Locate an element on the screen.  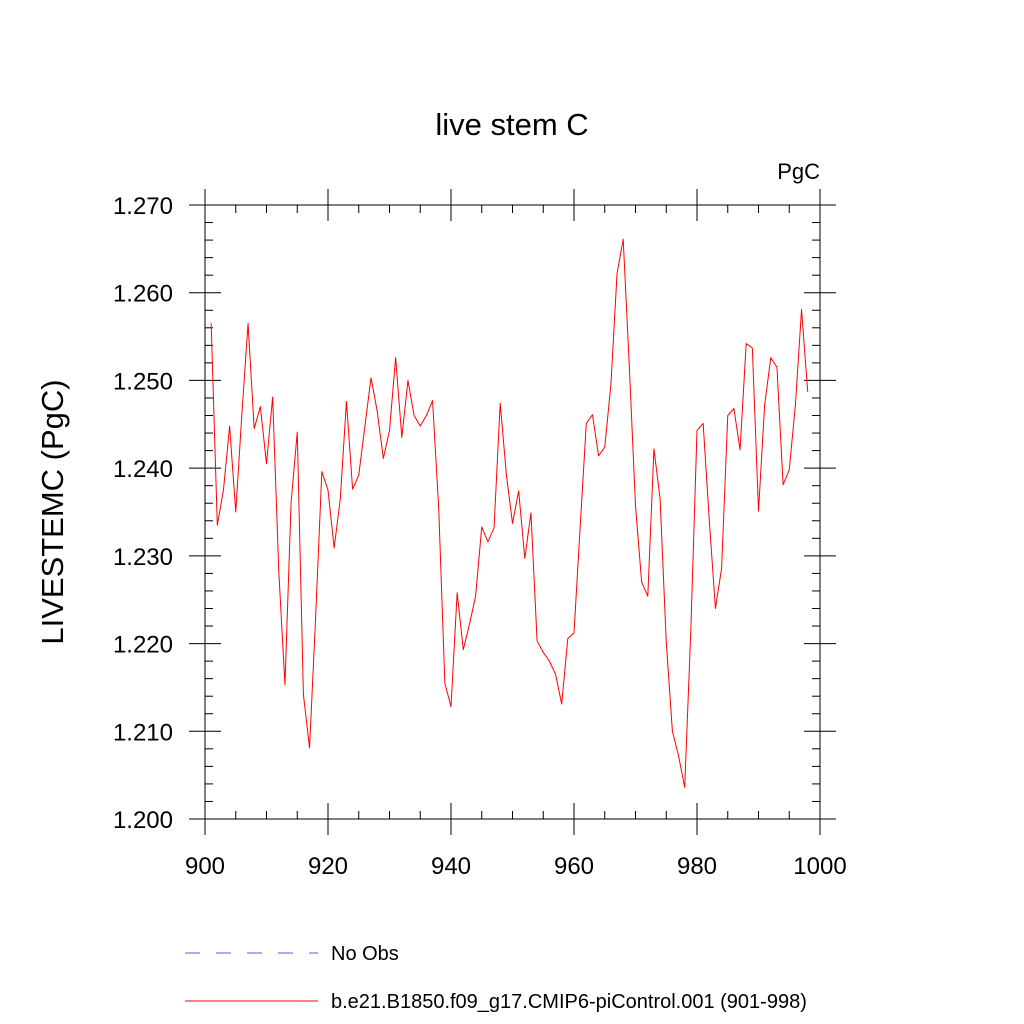
x-tick-label: 980 is located at coordinates (697, 866).